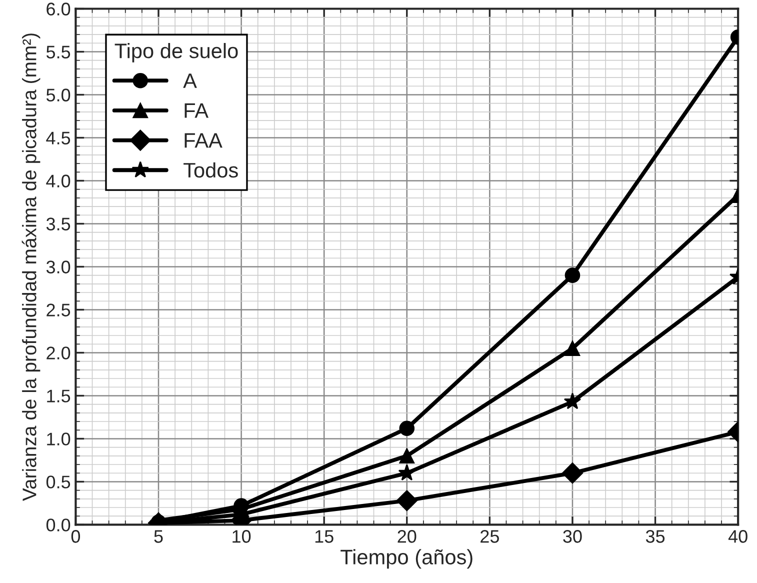  Describe the element at coordinates (31, 267) in the screenshot. I see `y-axis-title: Varianza de la profundidad máxima de picadura (mm²)` at that location.